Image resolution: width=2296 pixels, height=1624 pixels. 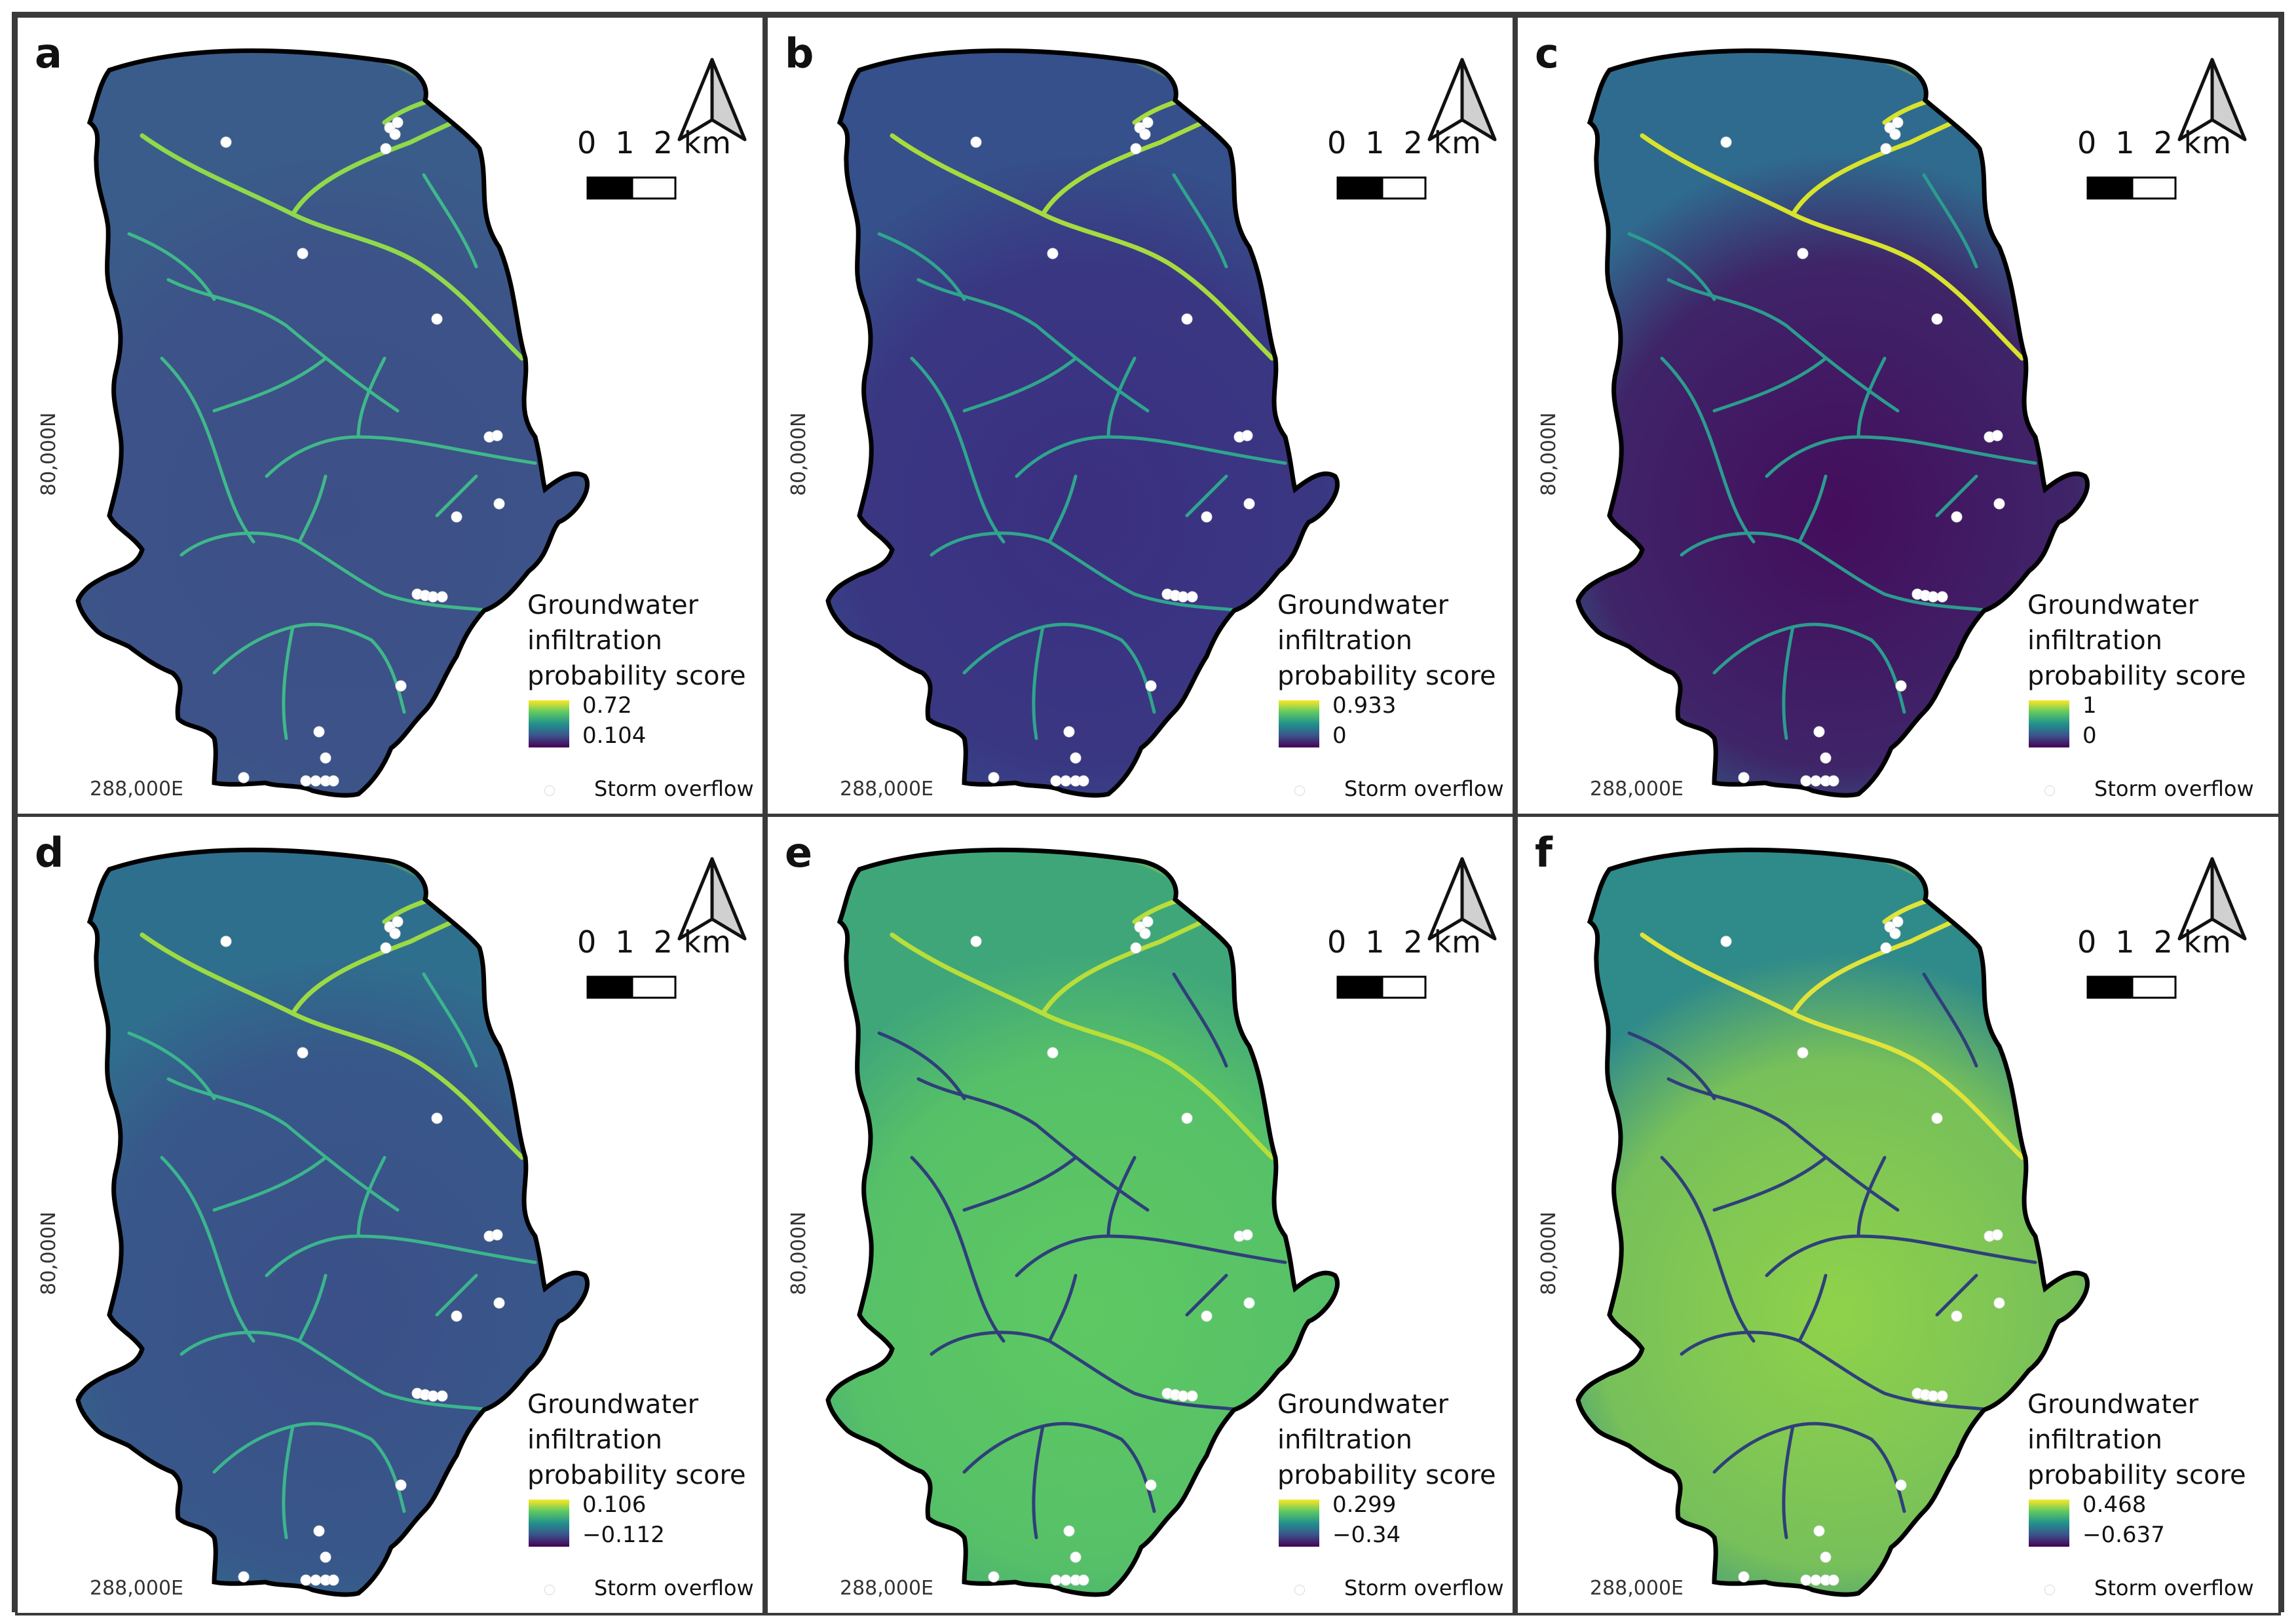 What do you see at coordinates (49, 853) in the screenshot?
I see `panel-label: d` at bounding box center [49, 853].